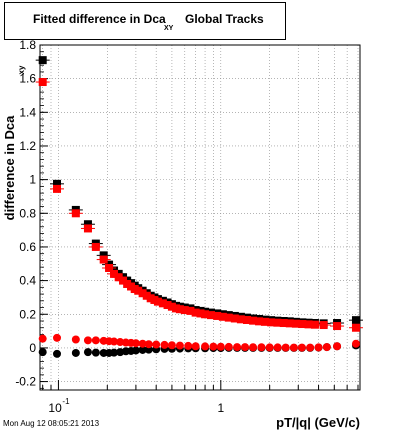  I want to click on y-tick-label: 0.8, so click(27, 213).